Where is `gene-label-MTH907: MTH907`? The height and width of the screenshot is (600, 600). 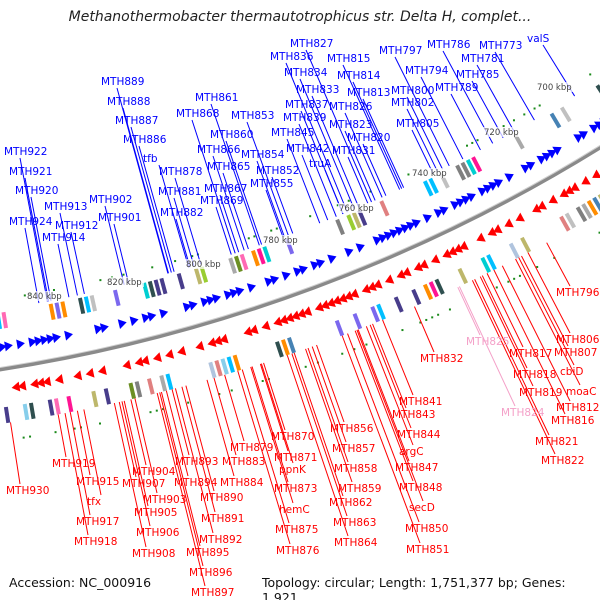 gene-label-MTH907: MTH907 is located at coordinates (143, 484).